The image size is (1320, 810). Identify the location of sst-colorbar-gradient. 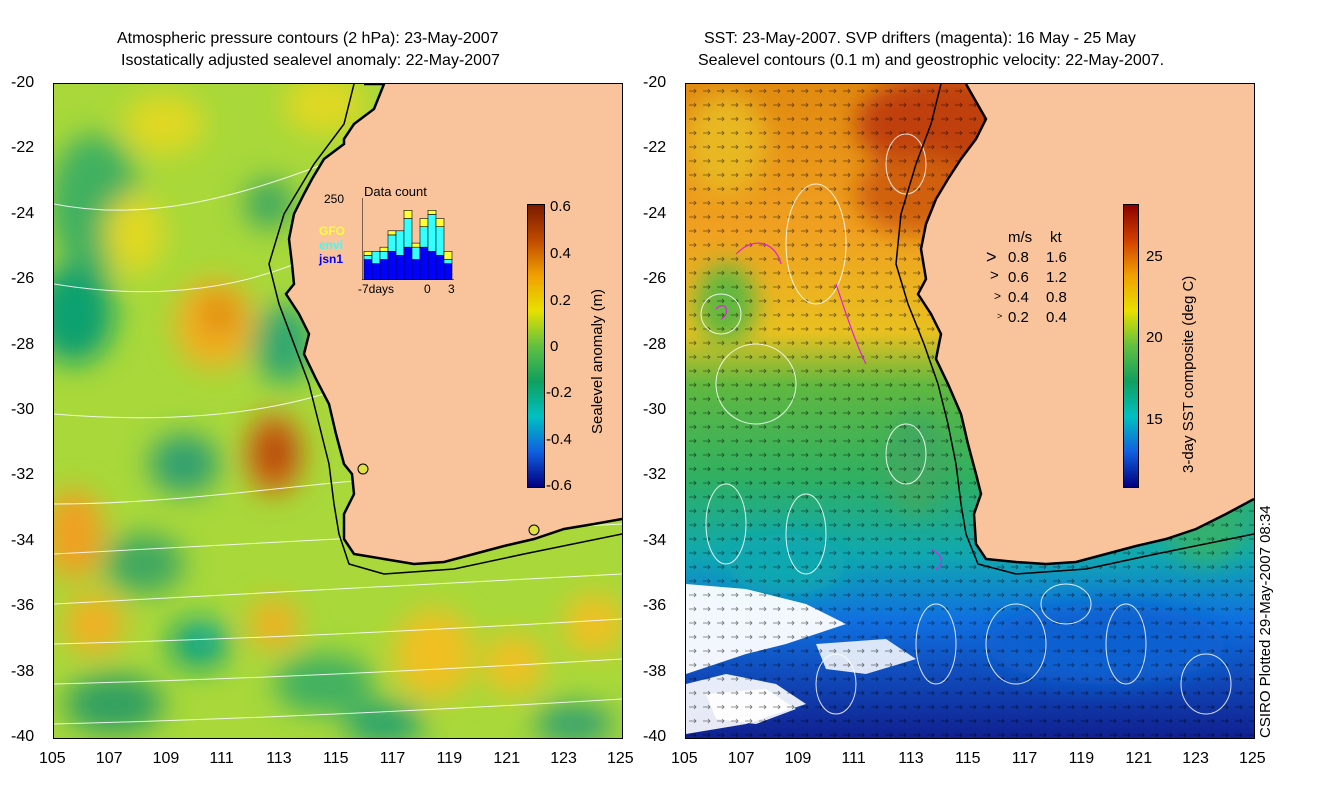
(1131, 346).